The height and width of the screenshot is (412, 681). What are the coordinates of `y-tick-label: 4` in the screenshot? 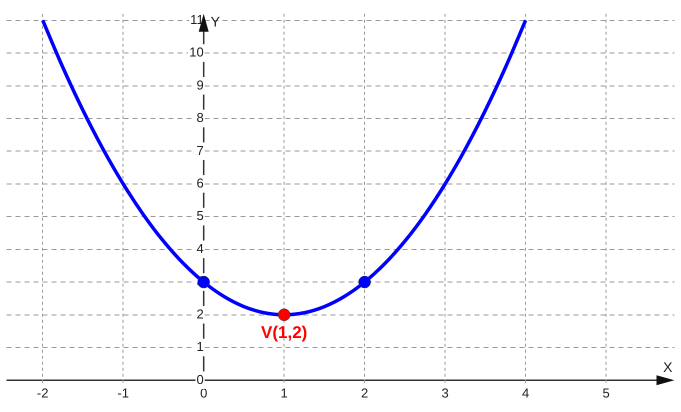 It's located at (200, 248).